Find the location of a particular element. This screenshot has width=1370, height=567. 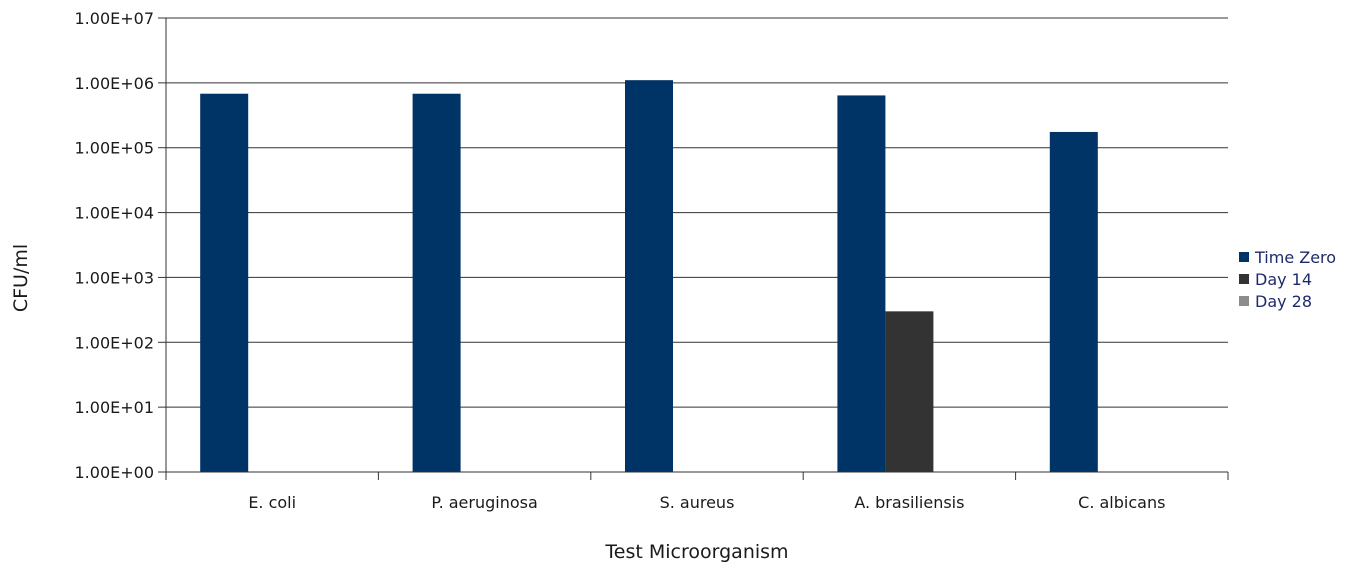

y-tick-label: 1.00E+00 is located at coordinates (115, 472).